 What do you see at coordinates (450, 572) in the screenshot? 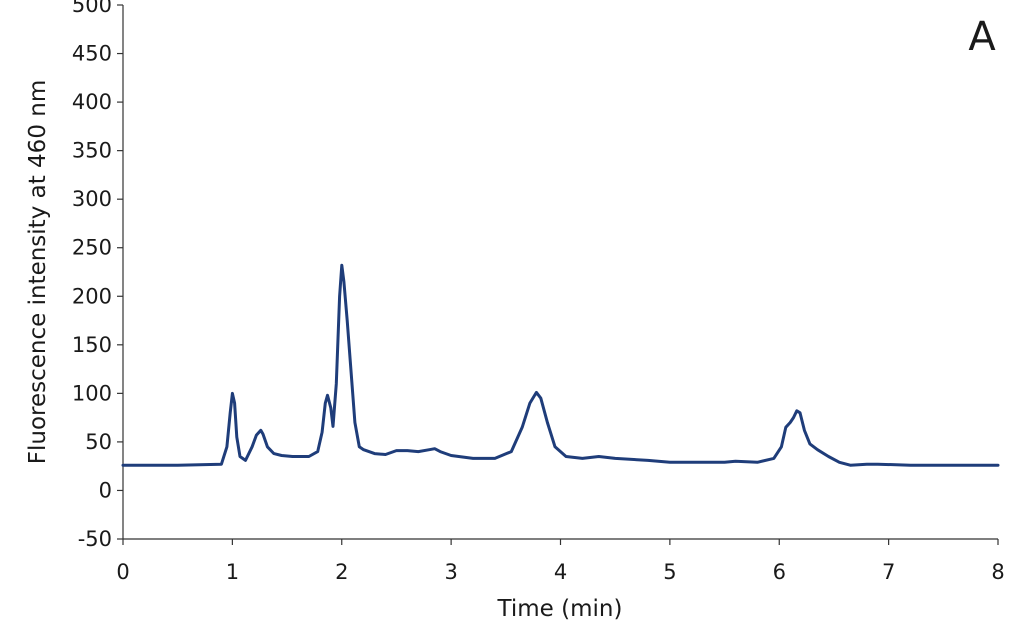
I see `x-tick-label: 3` at bounding box center [450, 572].